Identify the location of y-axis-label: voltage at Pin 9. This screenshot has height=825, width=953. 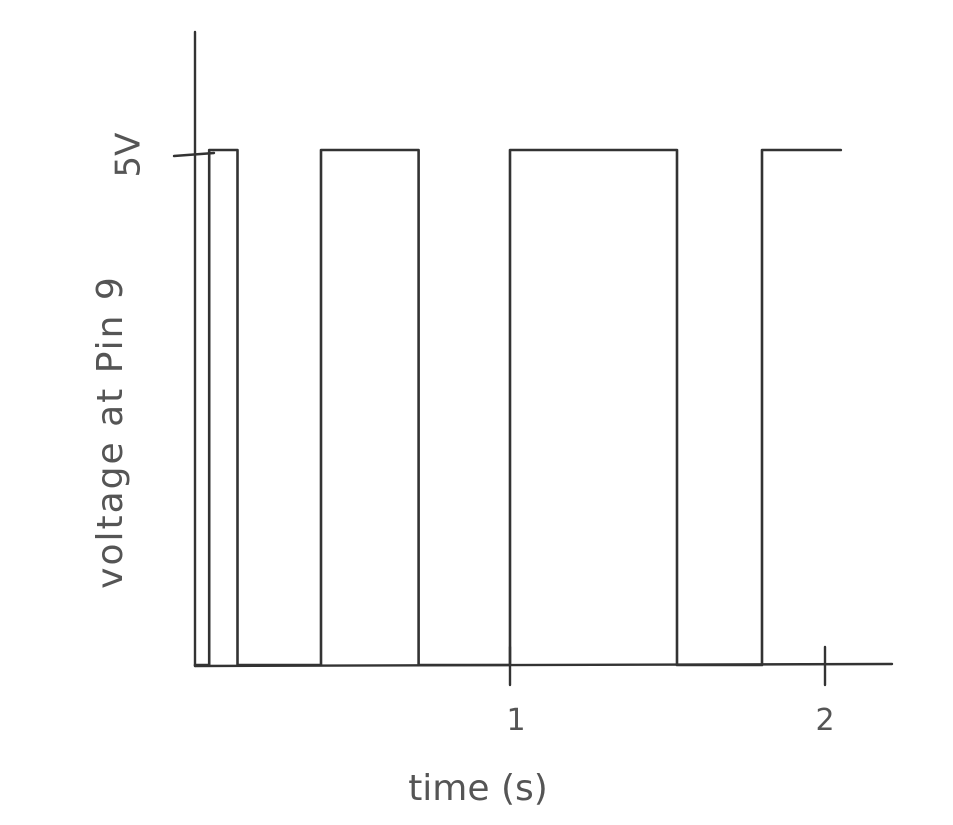
(110, 432).